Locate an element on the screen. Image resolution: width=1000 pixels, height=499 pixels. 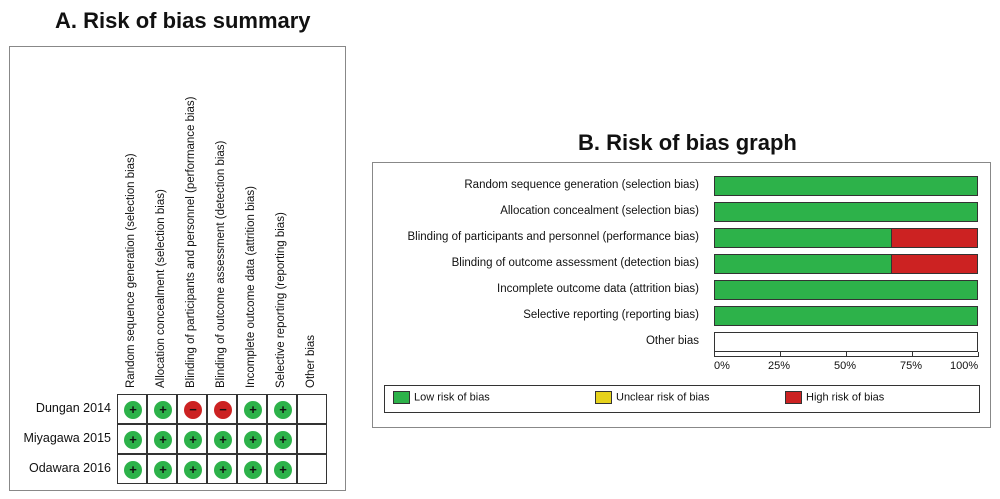
study-label: Miyagawa 2015 is located at coordinates (67, 438).